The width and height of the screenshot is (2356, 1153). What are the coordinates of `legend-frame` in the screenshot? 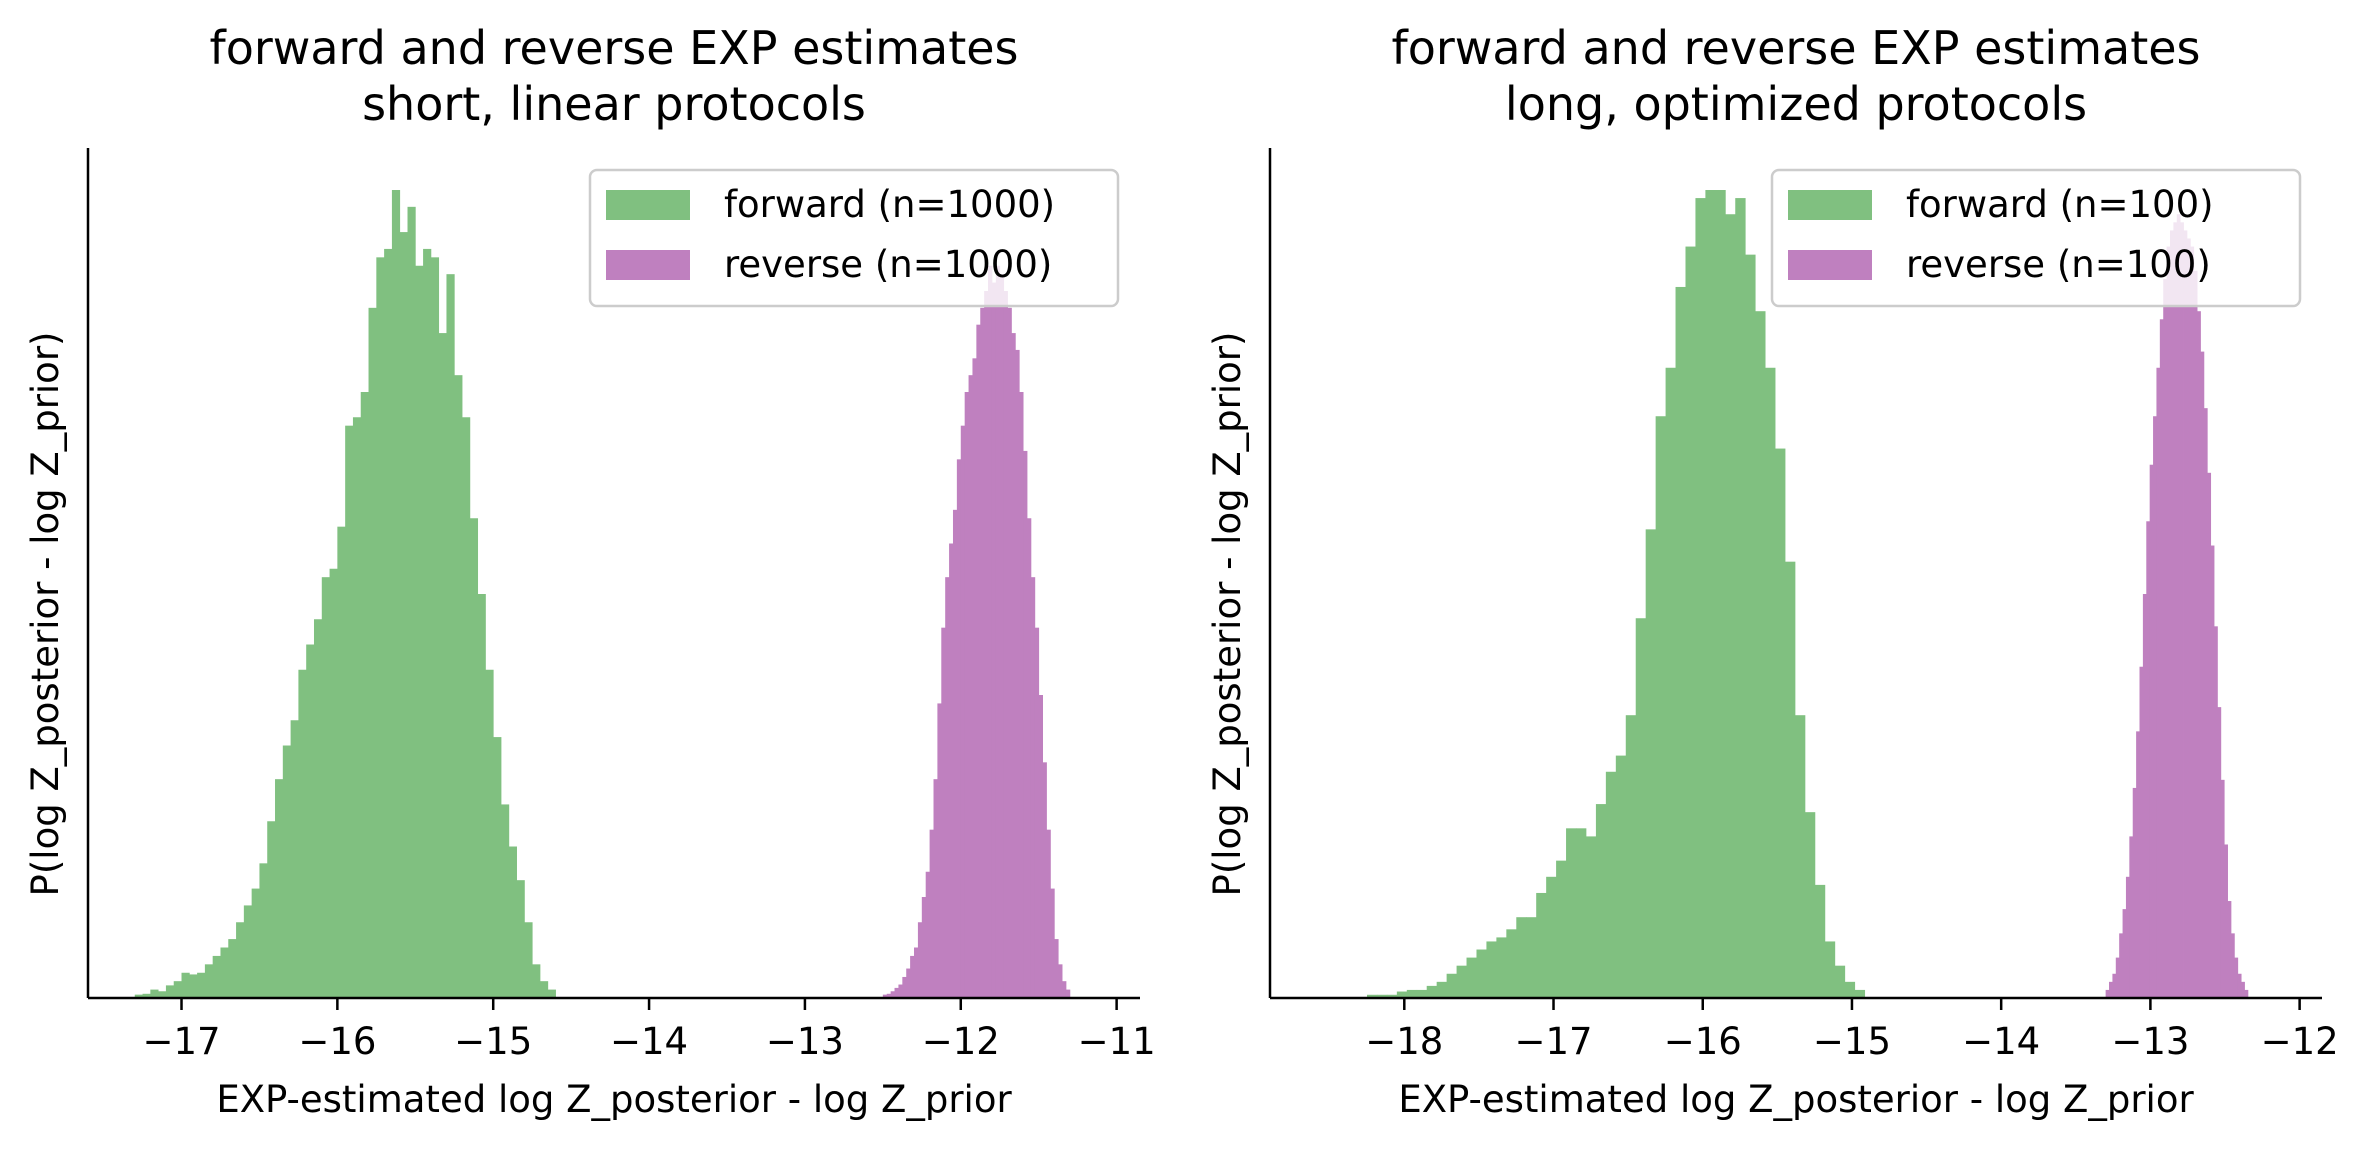 It's located at (854, 238).